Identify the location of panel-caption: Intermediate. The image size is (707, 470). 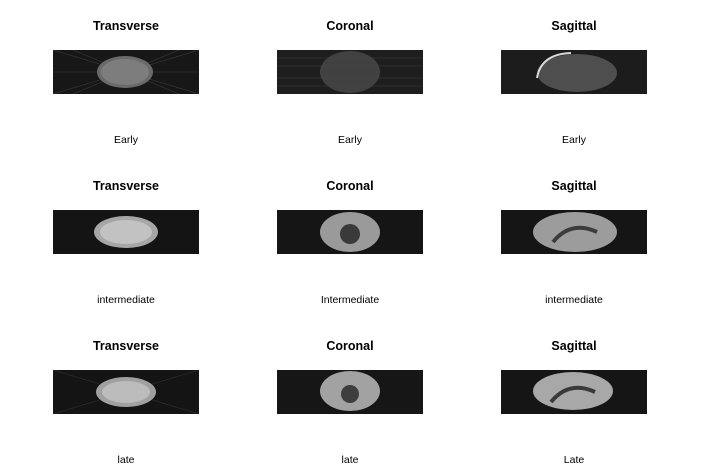
(350, 300).